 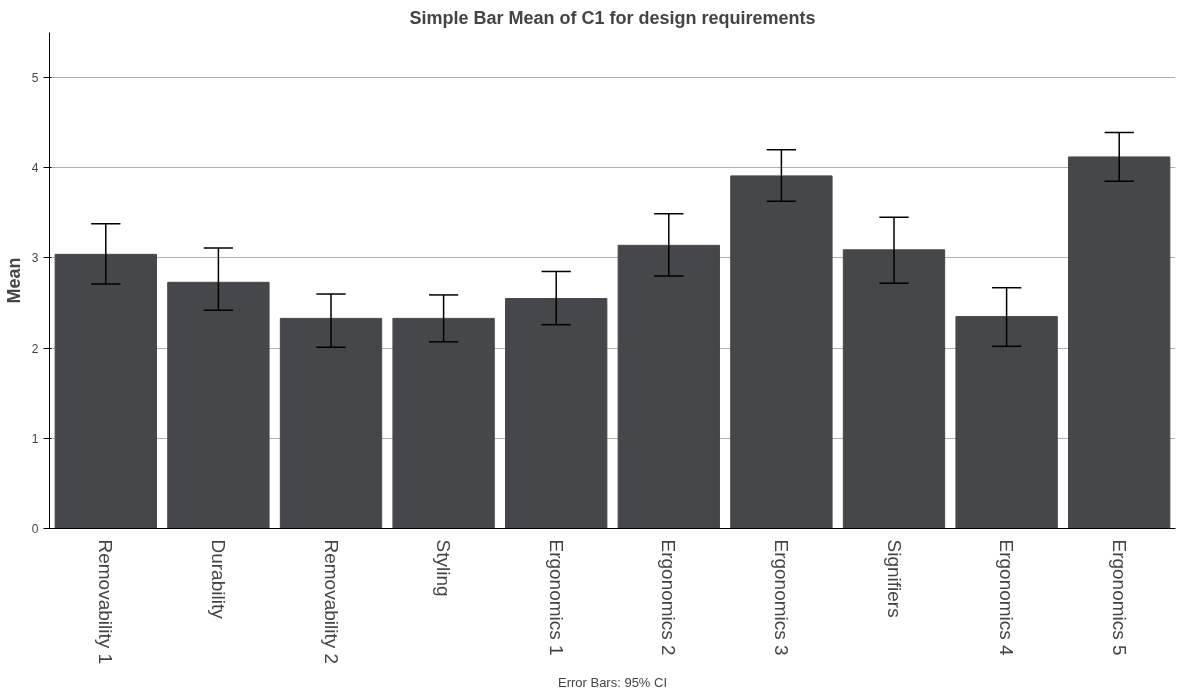 What do you see at coordinates (35, 348) in the screenshot?
I see `y-tick-label: 2` at bounding box center [35, 348].